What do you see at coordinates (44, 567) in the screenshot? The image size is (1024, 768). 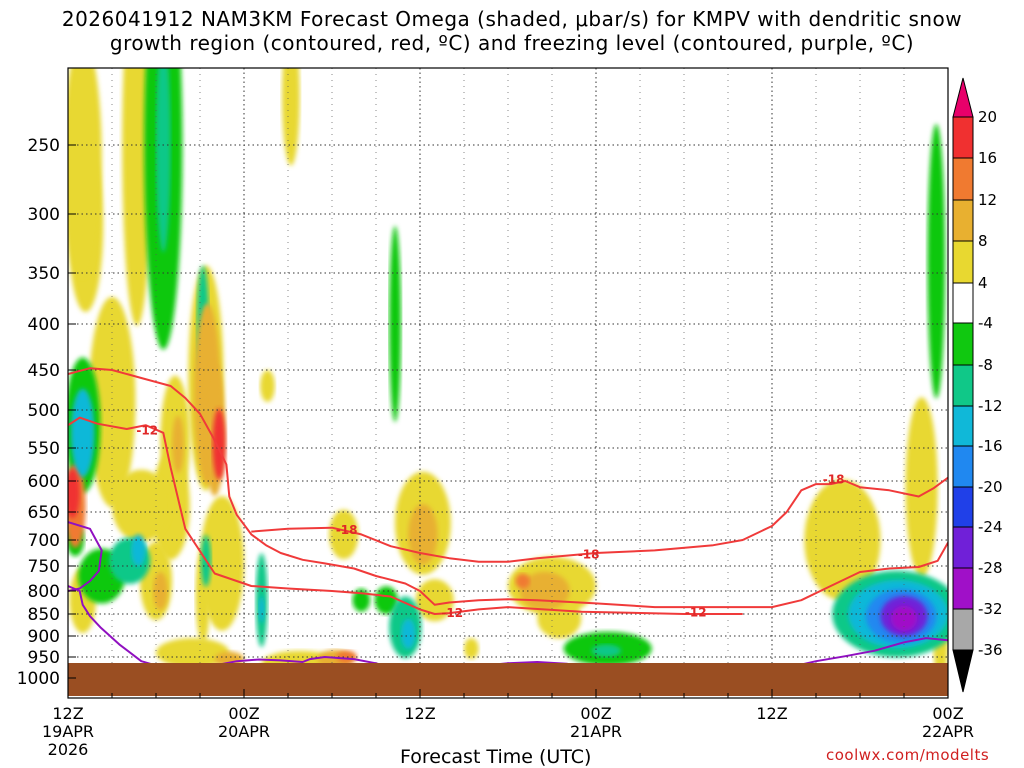 I see `y-tick-label: 750` at bounding box center [44, 567].